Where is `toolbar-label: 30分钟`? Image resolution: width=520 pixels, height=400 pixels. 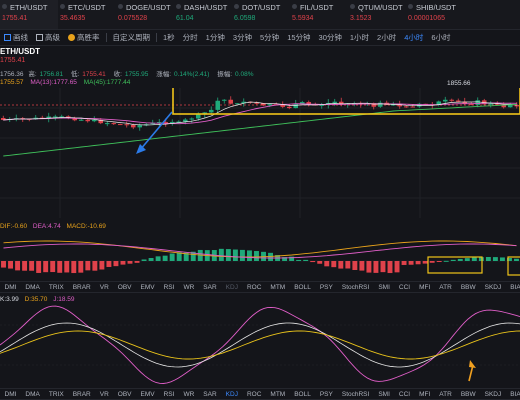
toolbar-label: 30分钟 is located at coordinates (330, 37).